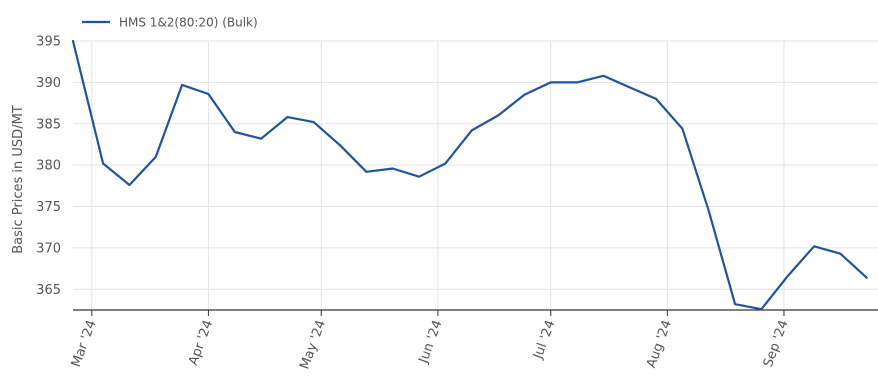 The height and width of the screenshot is (388, 878). What do you see at coordinates (48, 83) in the screenshot?
I see `y-tick-label: 390` at bounding box center [48, 83].